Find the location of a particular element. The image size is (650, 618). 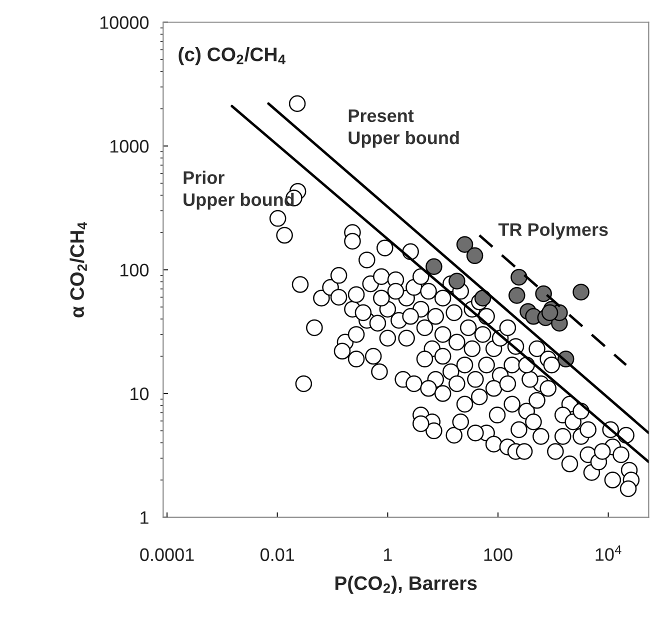

x-tick-label: 0.0001 is located at coordinates (167, 555).